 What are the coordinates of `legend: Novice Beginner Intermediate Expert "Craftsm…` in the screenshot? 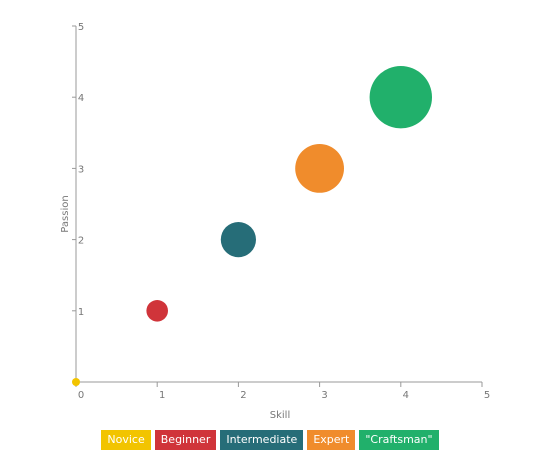 It's located at (270, 440).